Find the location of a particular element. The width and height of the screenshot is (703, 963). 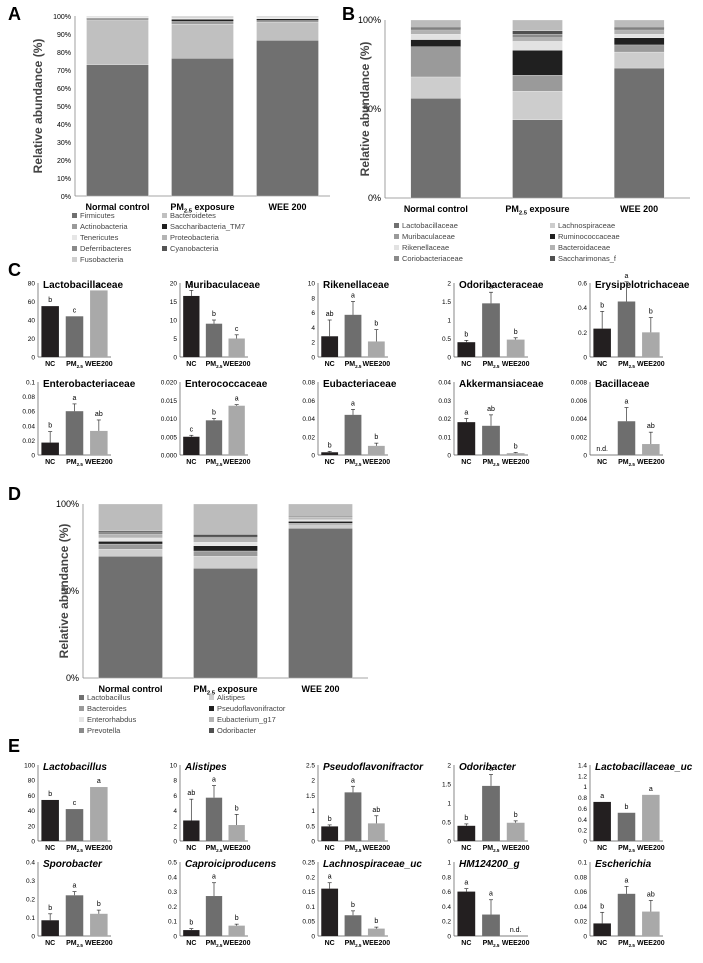

y-tick-label: 15 is located at coordinates (174, 302).